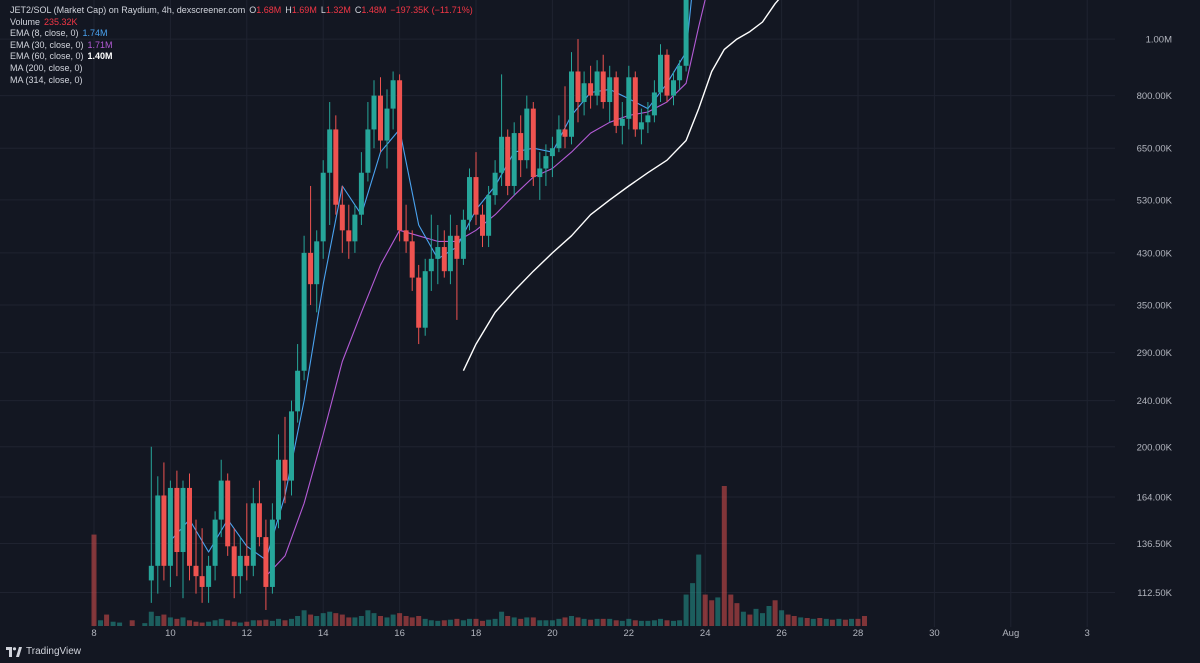 This screenshot has height=663, width=1200. Describe the element at coordinates (399, 633) in the screenshot. I see `time-tick-label: 16` at that location.